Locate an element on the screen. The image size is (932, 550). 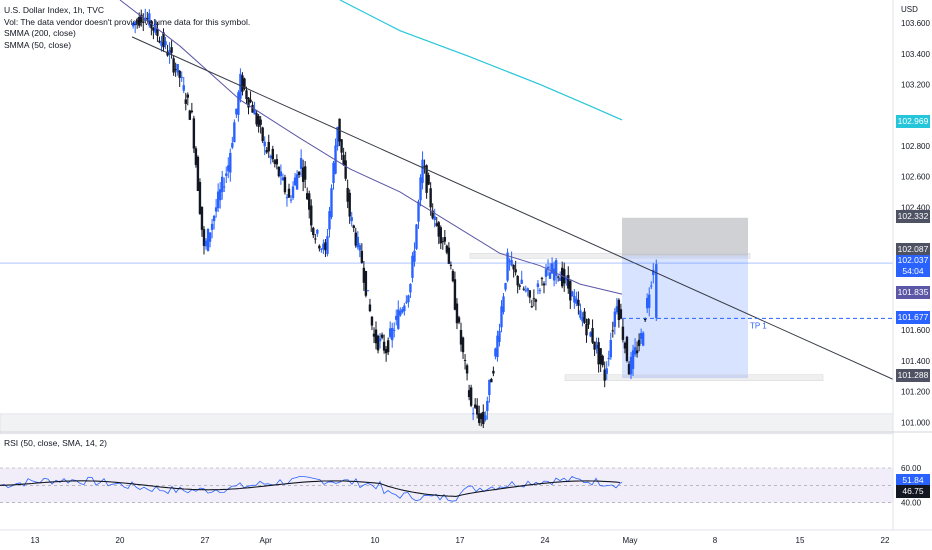
rsi-tick-label: 40.00 is located at coordinates (911, 503).